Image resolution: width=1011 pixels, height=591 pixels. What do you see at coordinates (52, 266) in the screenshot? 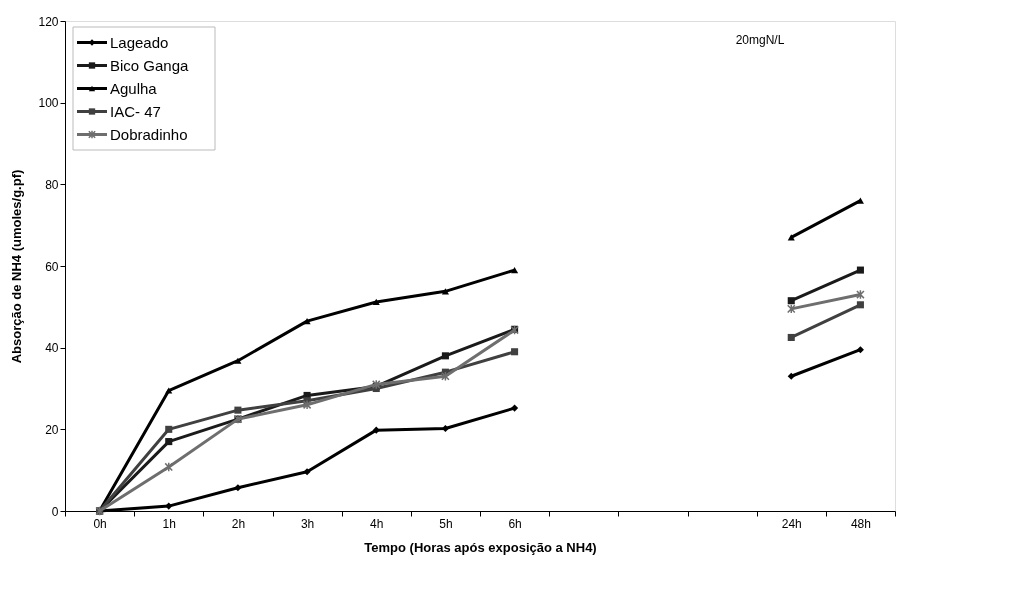
I see `y-tick-label: 60` at bounding box center [52, 266].